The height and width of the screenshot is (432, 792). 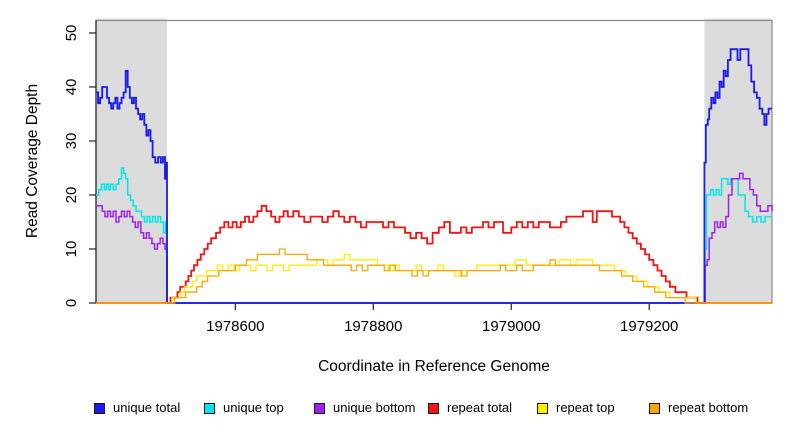 I want to click on repeat-top-swatch-icon, so click(x=542, y=408).